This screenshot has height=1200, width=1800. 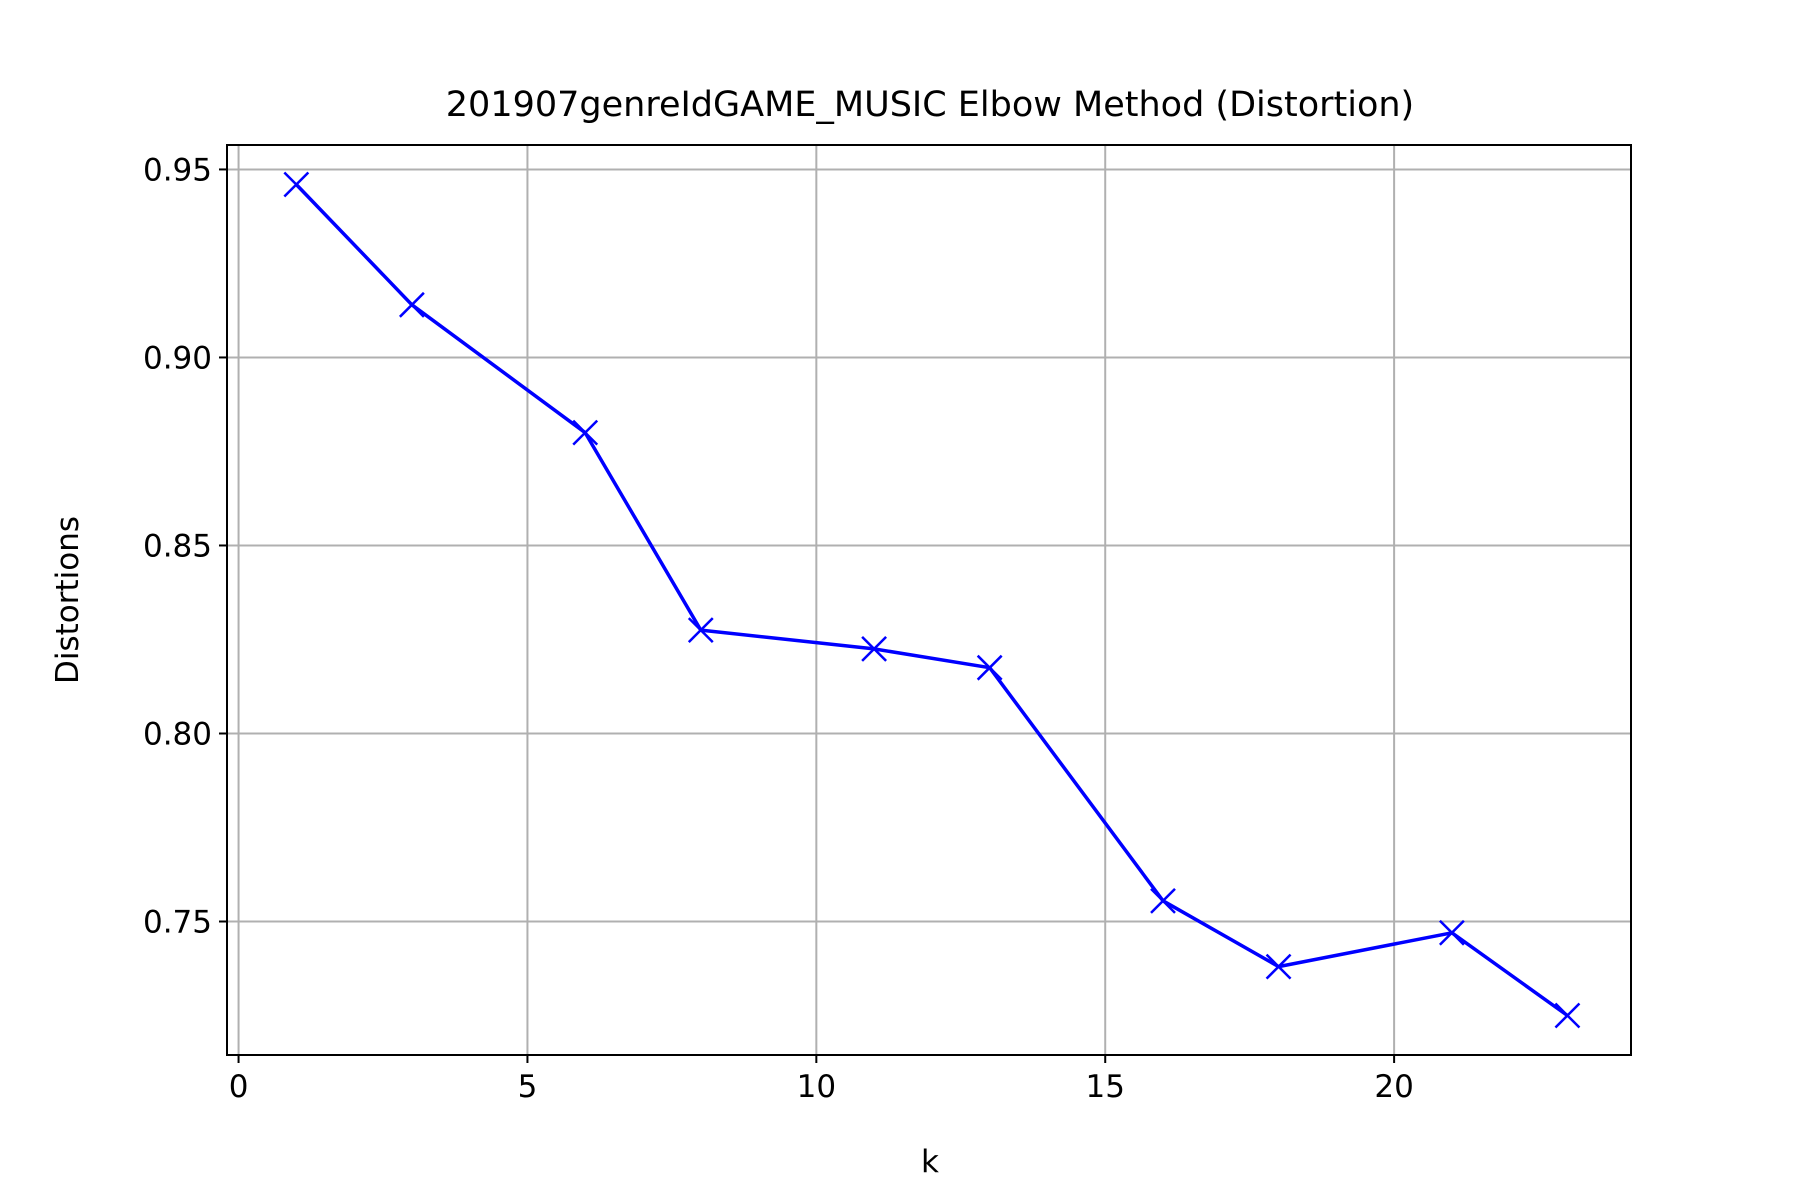 I want to click on x-tick-label: 10, so click(x=816, y=1087).